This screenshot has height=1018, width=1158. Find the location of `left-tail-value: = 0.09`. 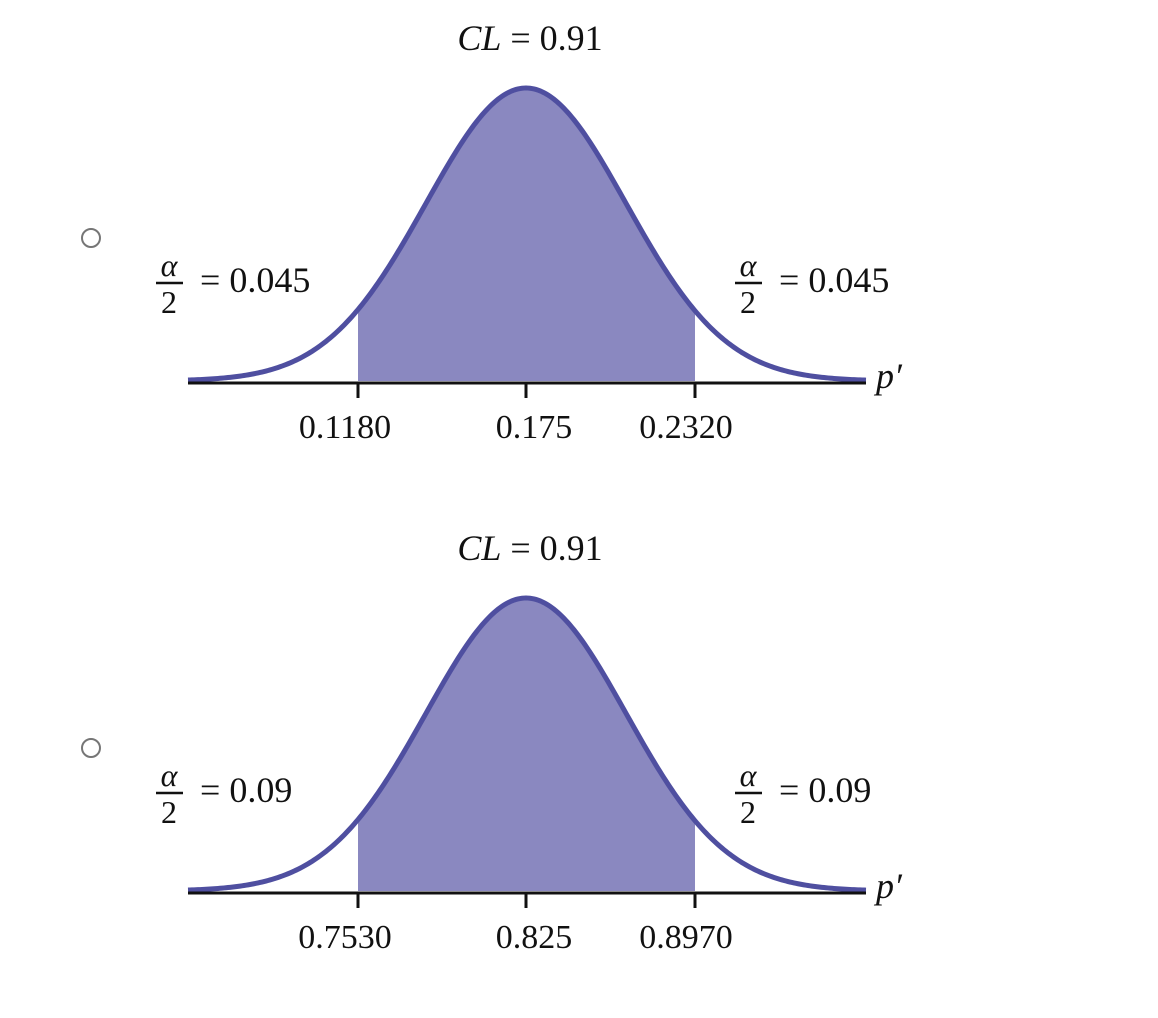

left-tail-value: = 0.09 is located at coordinates (246, 790).